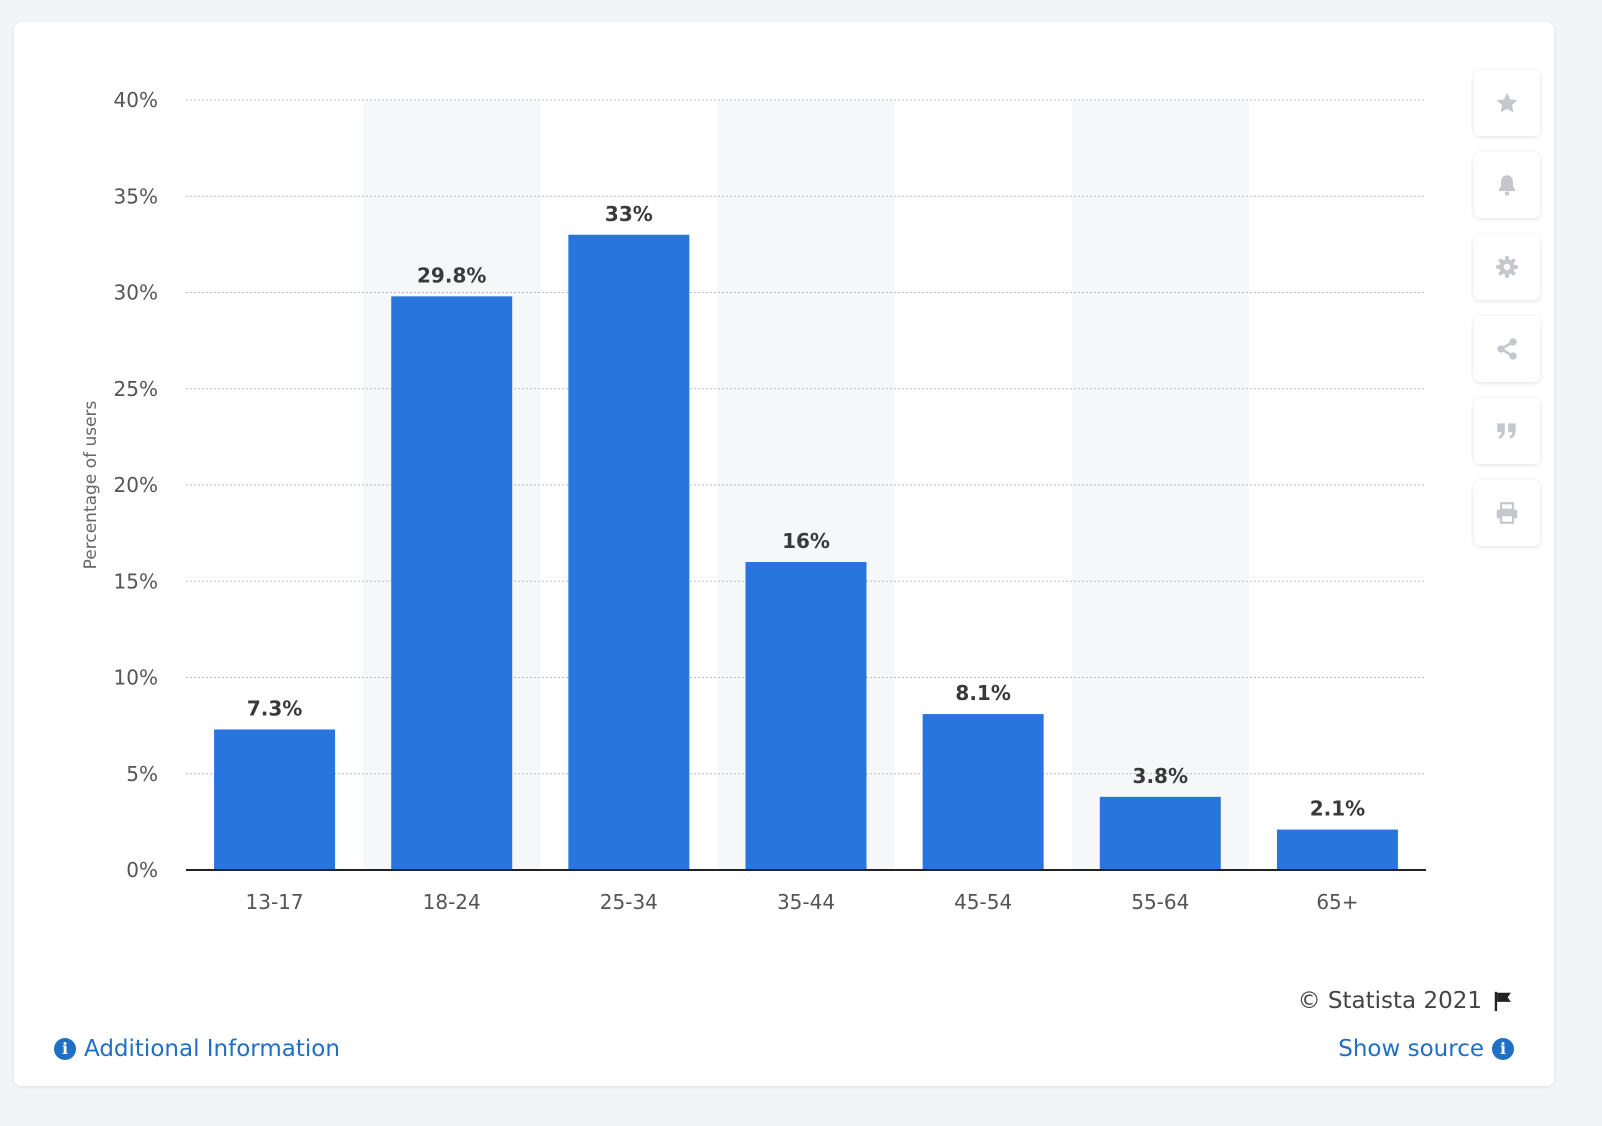 The width and height of the screenshot is (1602, 1126). I want to click on x-tick-label: 65+, so click(1337, 902).